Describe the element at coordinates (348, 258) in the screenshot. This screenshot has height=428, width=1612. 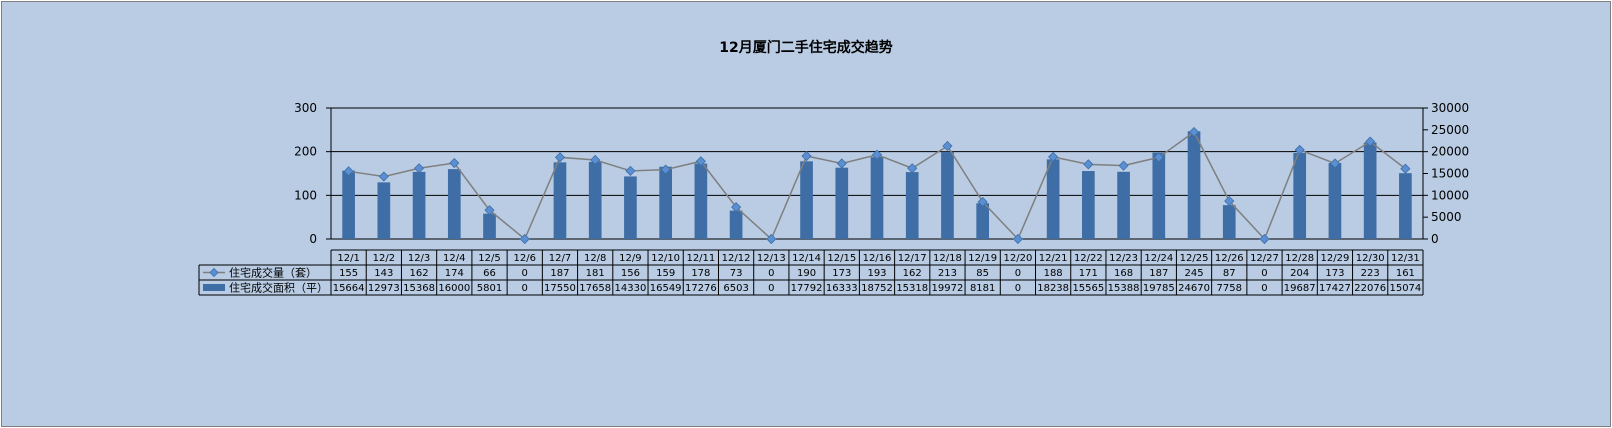
I see `category-label: 12/1` at that location.